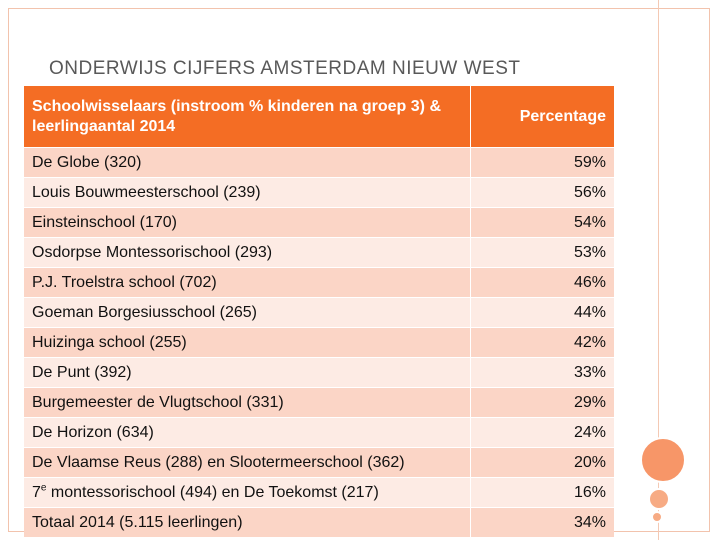 This screenshot has width=720, height=540. What do you see at coordinates (542, 222) in the screenshot?
I see `percentage-cell: 54%` at bounding box center [542, 222].